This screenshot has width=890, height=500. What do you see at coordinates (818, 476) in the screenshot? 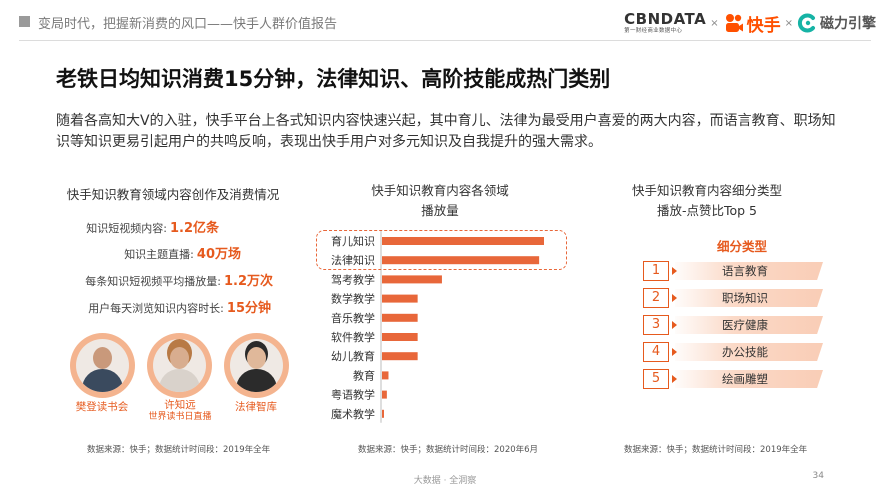
I see `page-number: 34` at bounding box center [818, 476].